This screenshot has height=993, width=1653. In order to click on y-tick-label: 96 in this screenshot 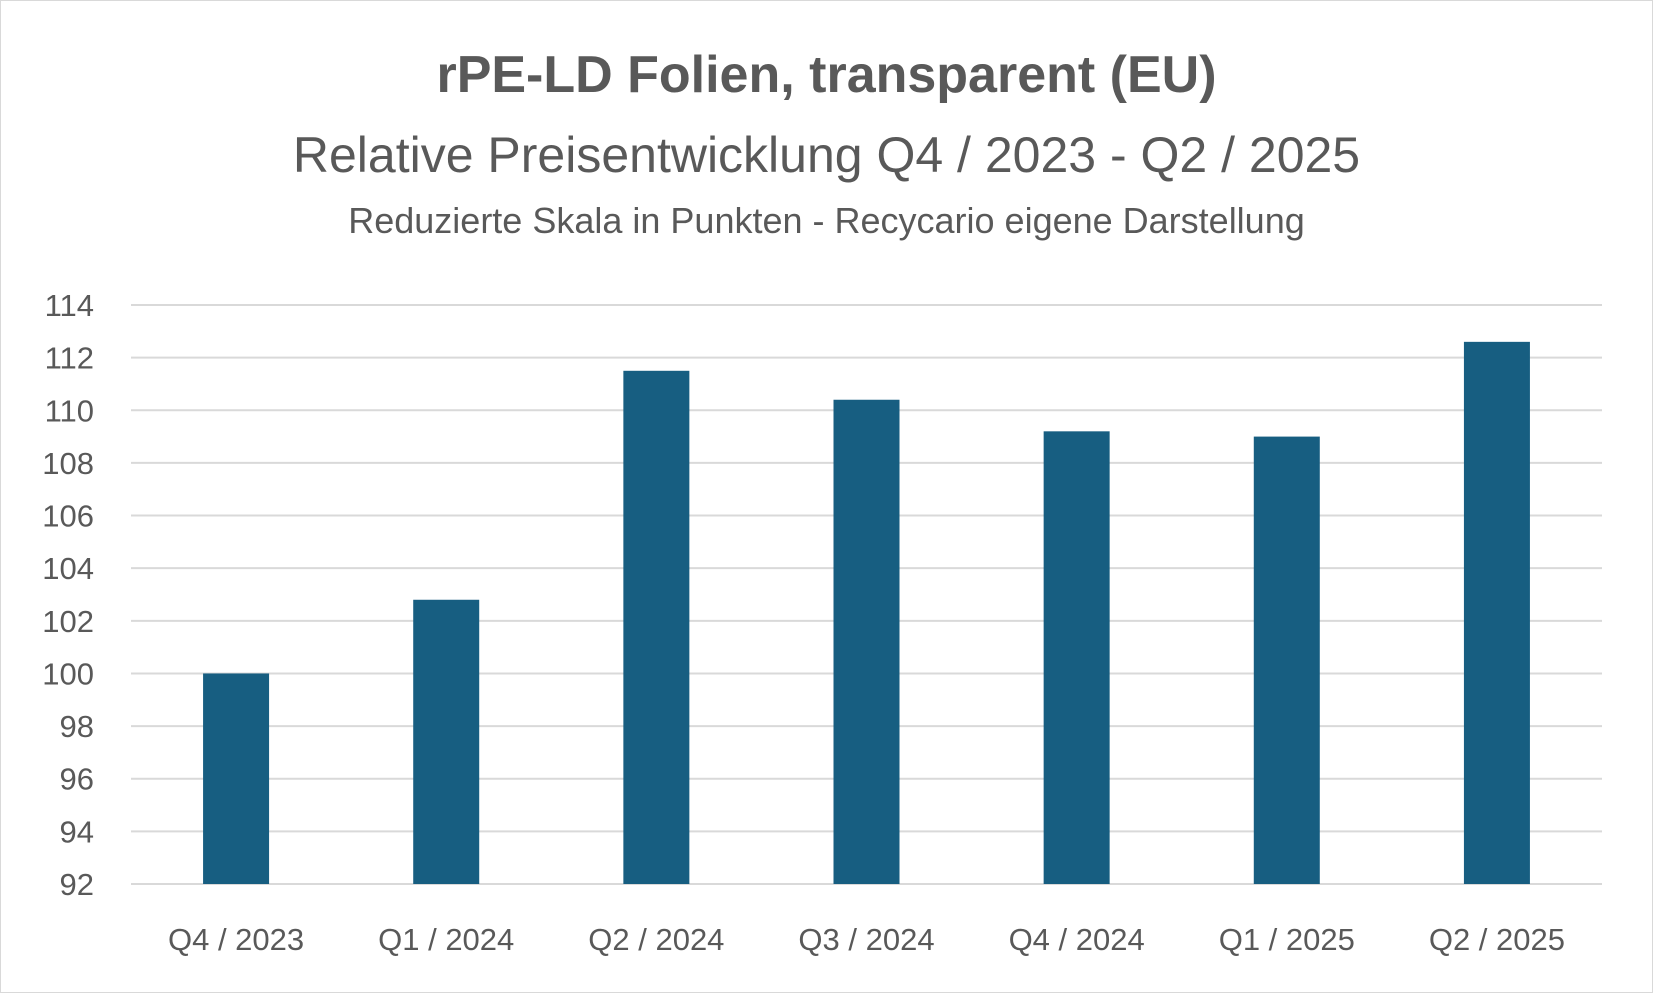, I will do `click(77, 779)`.